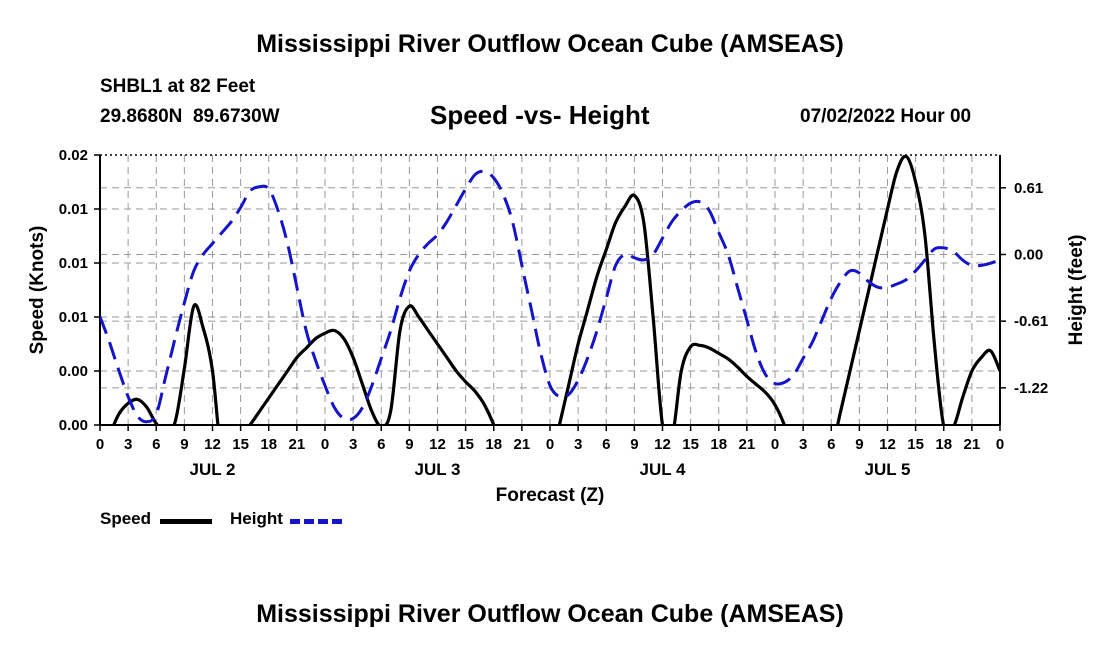 This screenshot has width=1100, height=650. Describe the element at coordinates (1028, 188) in the screenshot. I see `y2-tick-label: 0.61` at that location.